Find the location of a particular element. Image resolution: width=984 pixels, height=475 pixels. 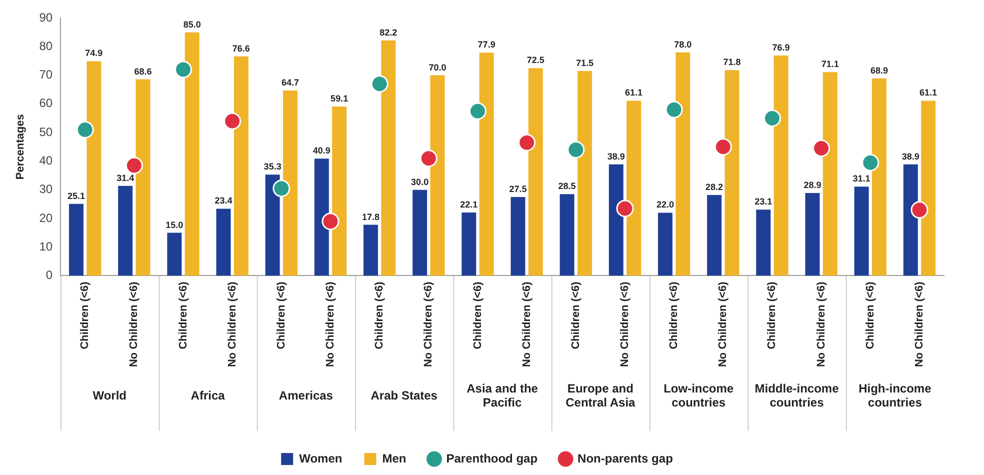

data-label: 64.7 is located at coordinates (290, 82).